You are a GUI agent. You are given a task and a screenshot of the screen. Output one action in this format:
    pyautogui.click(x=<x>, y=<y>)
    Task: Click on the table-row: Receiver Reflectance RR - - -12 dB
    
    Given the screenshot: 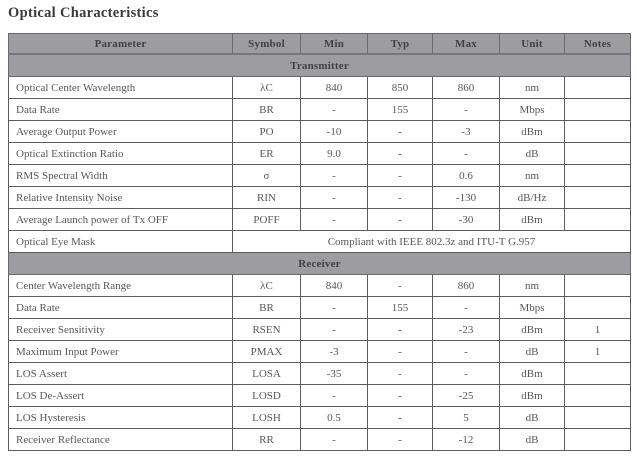 What is the action you would take?
    pyautogui.click(x=319, y=439)
    